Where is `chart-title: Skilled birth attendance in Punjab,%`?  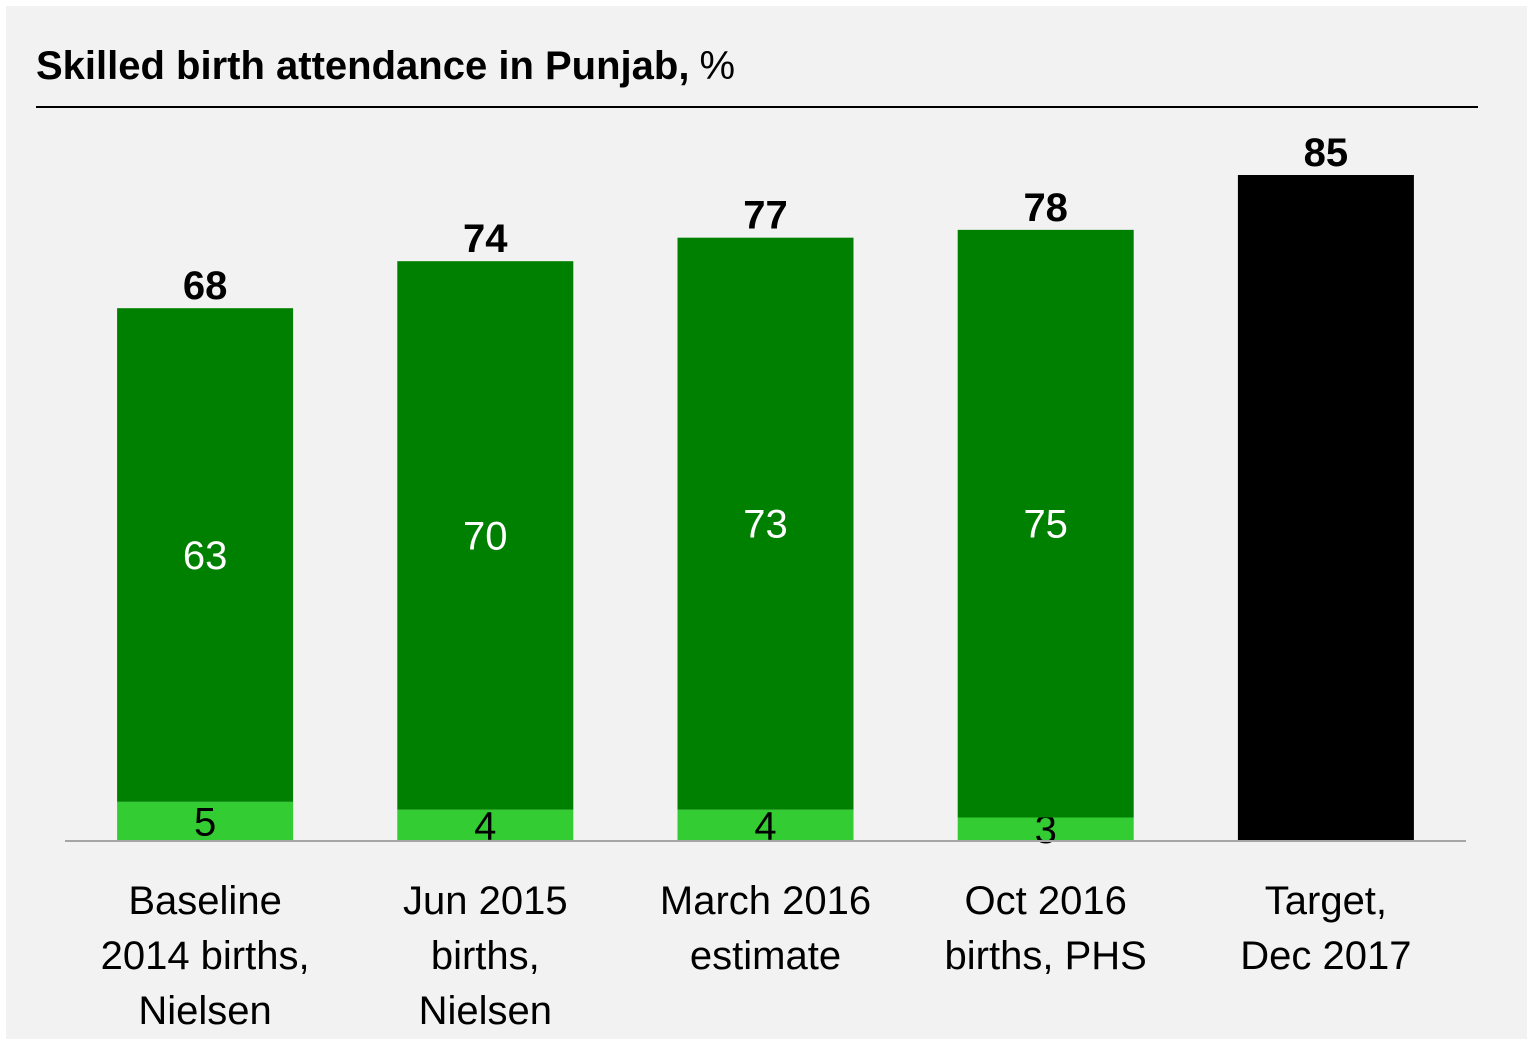
chart-title: Skilled birth attendance in Punjab,% is located at coordinates (385, 66).